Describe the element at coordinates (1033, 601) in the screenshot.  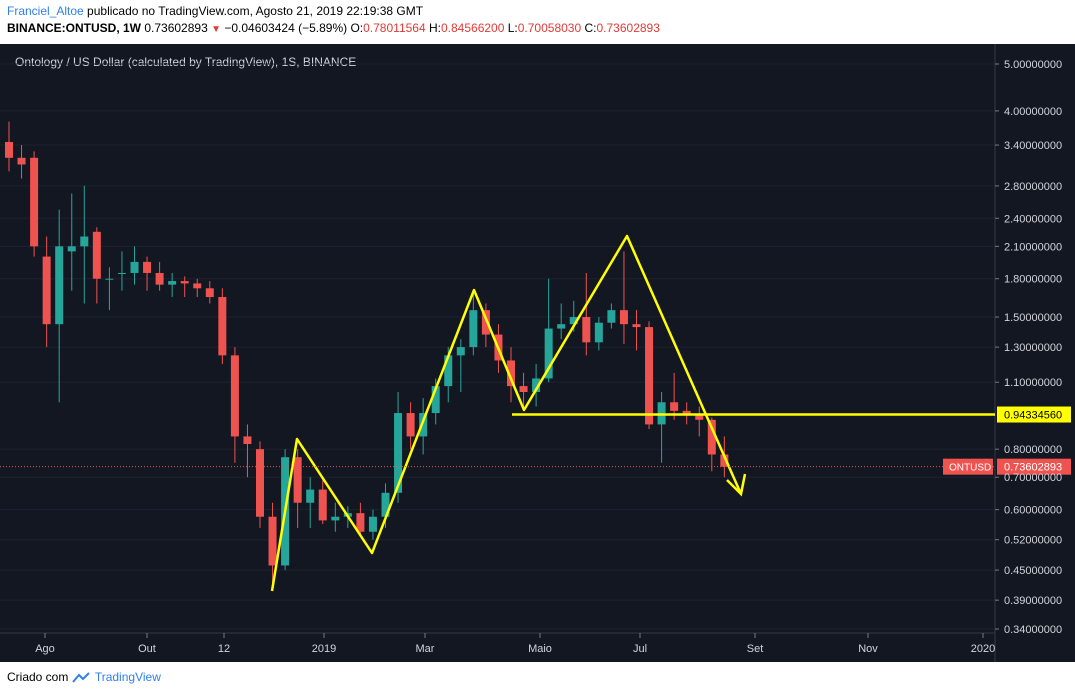
I see `y-tick-label: 0.39000000` at that location.